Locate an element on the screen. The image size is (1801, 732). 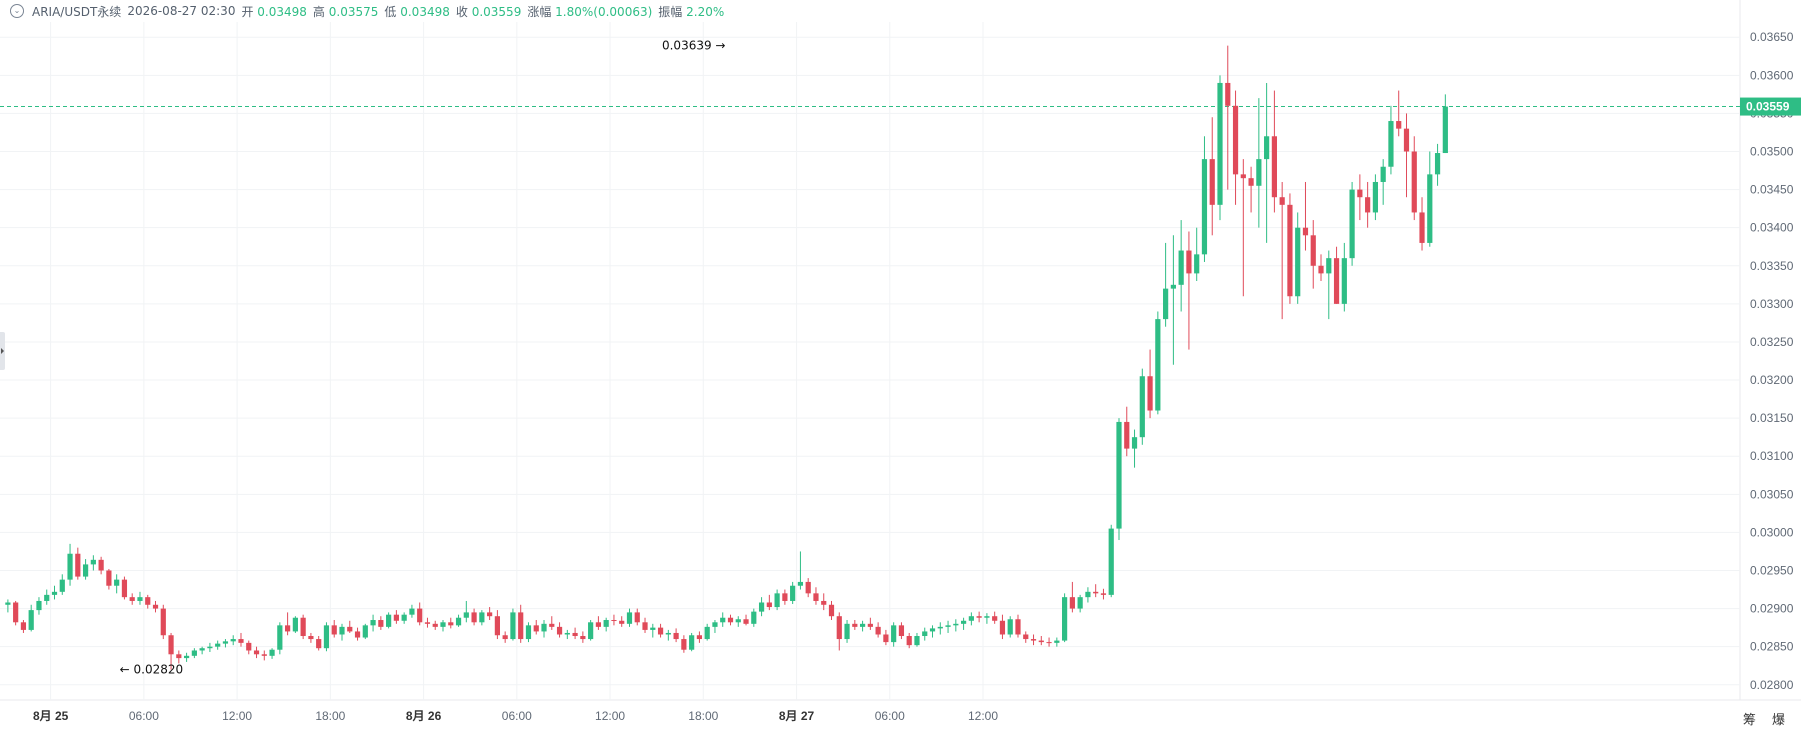
high-price-annotation: 0.03639 → is located at coordinates (694, 46).